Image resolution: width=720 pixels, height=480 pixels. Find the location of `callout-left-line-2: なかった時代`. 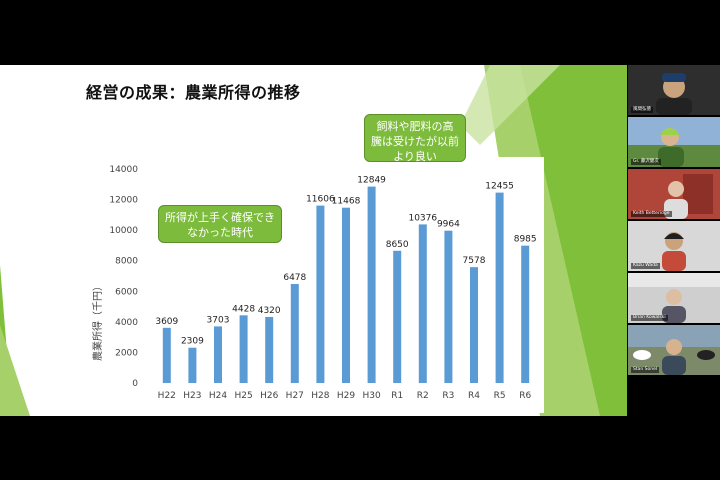

callout-left-line-2: なかった時代 is located at coordinates (220, 232).